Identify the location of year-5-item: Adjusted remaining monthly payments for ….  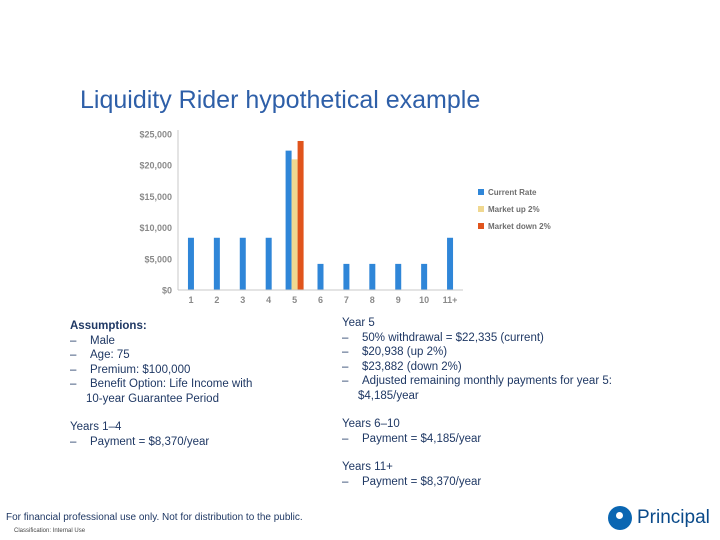
(507, 381).